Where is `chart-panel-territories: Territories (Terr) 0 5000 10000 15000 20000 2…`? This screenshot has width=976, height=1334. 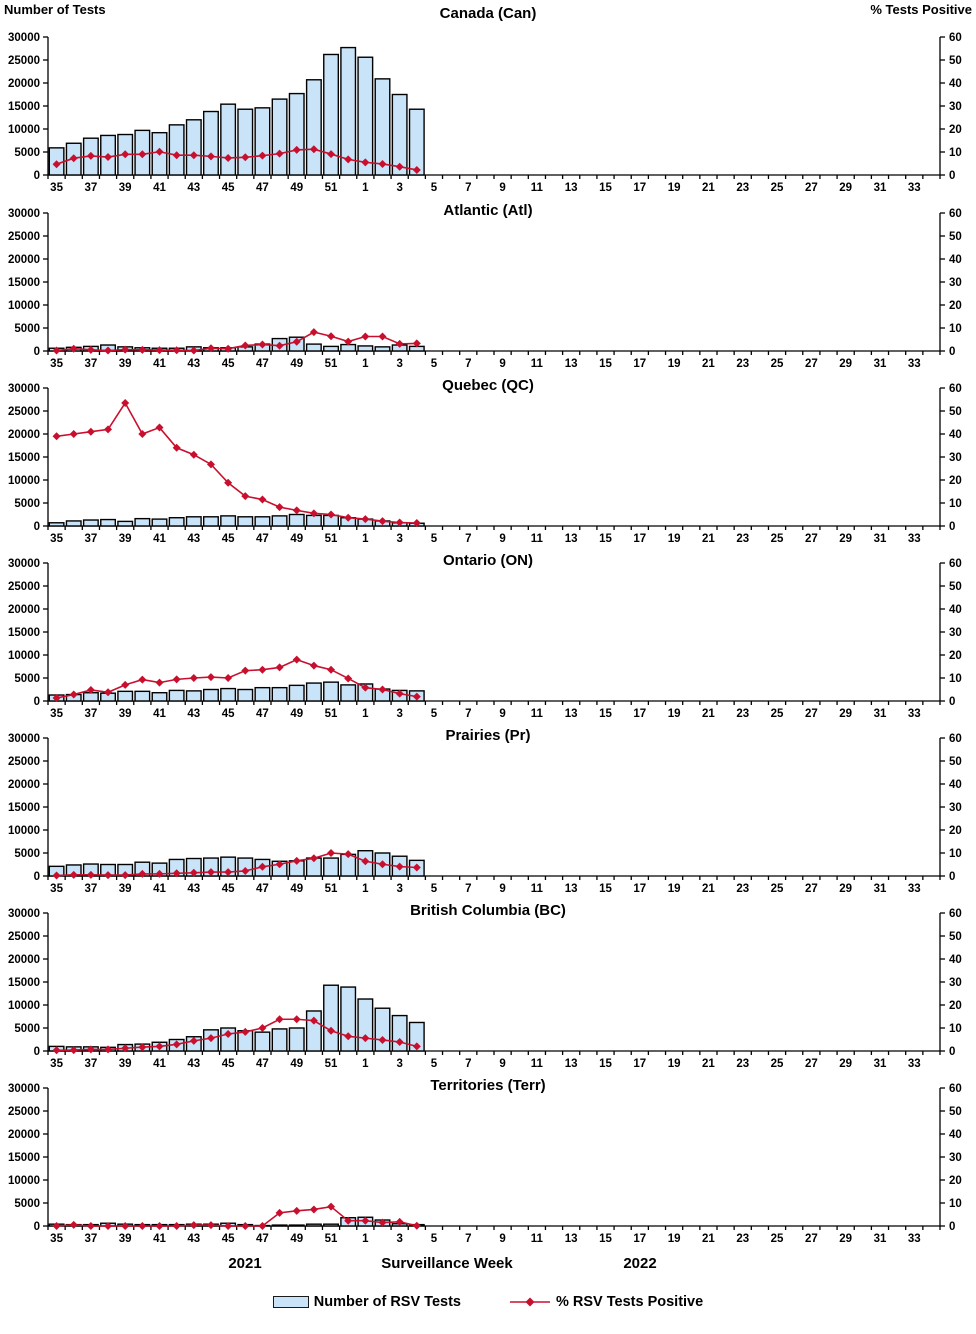
chart-panel-territories: Territories (Terr) 0 5000 10000 15000 20000 2… is located at coordinates (488, 1162).